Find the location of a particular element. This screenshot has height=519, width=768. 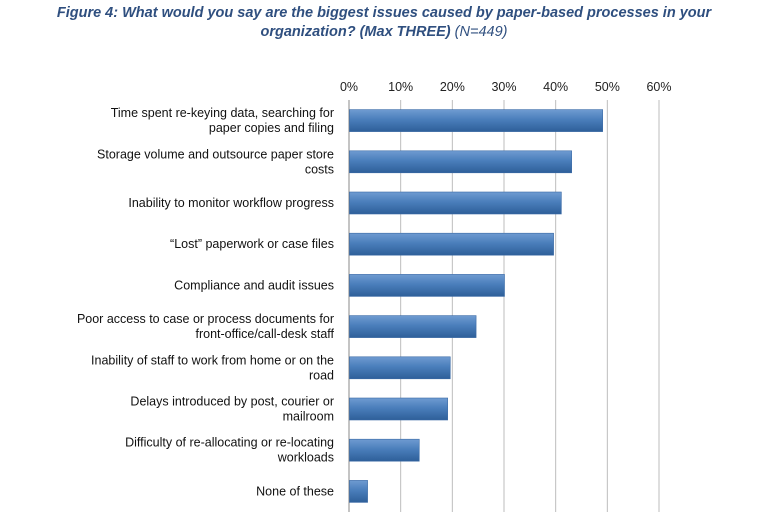

category-label-line: None of these is located at coordinates (295, 491).